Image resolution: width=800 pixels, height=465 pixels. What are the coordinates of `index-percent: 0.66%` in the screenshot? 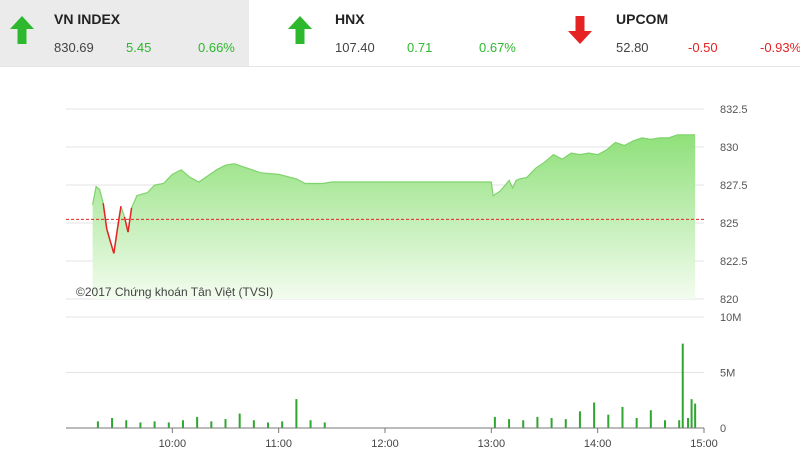 It's located at (216, 47).